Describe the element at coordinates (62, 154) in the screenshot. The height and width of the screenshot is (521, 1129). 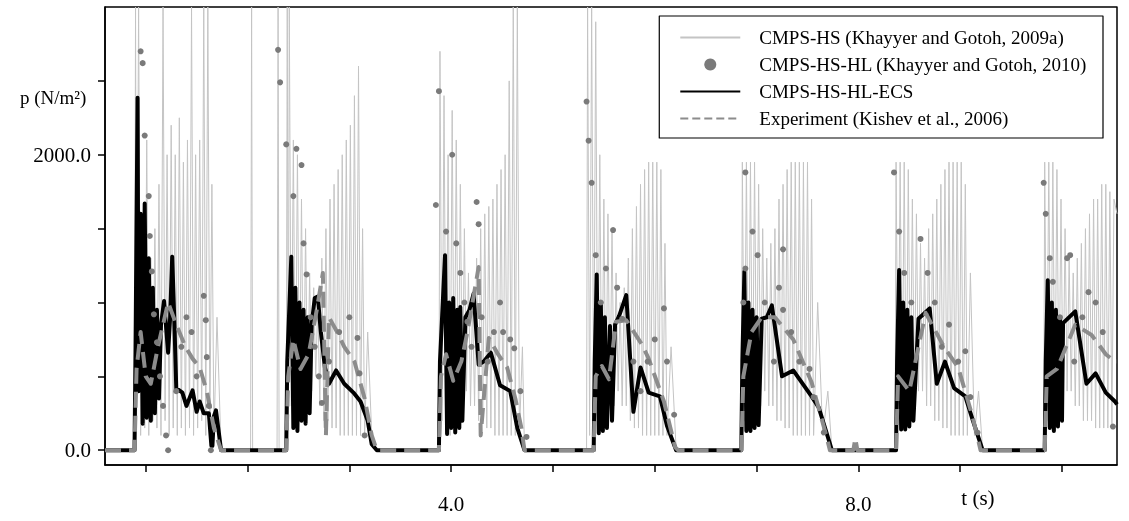
I see `y-tick-label: 2000.0` at that location.